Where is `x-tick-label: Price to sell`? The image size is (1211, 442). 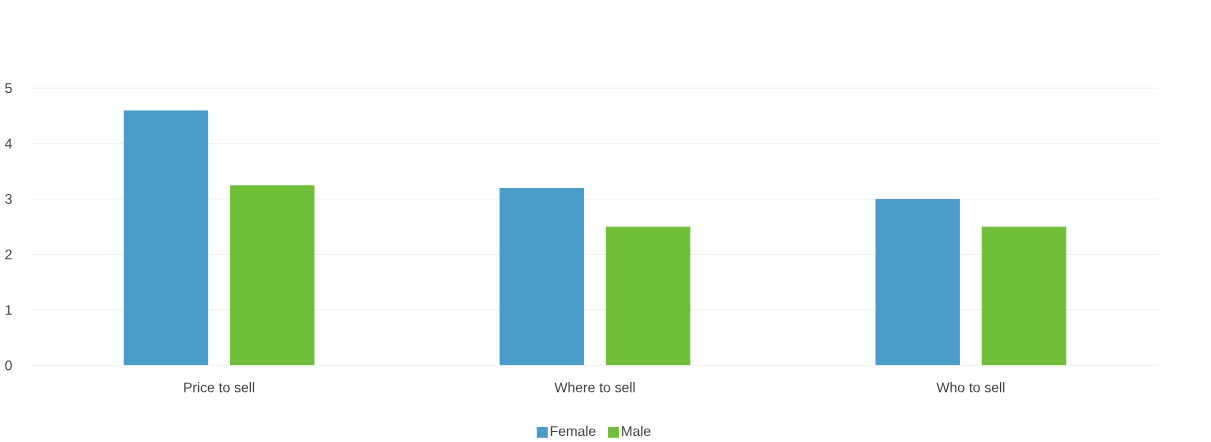
x-tick-label: Price to sell is located at coordinates (219, 387).